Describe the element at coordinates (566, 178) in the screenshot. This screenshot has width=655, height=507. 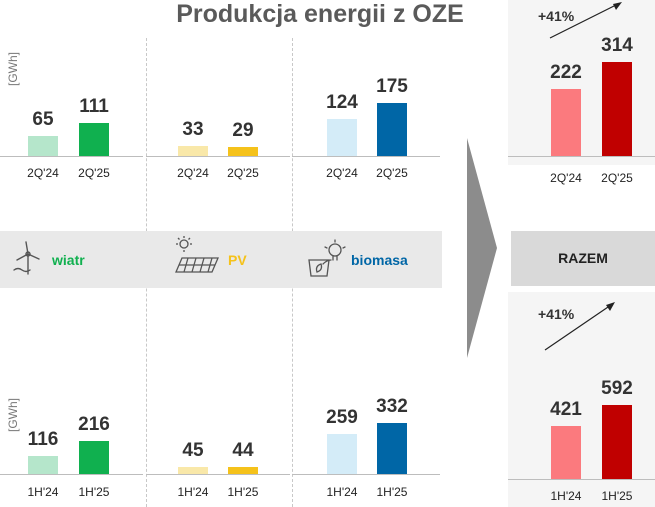
I see `chart-3-category-label-0: 2Q'24` at that location.